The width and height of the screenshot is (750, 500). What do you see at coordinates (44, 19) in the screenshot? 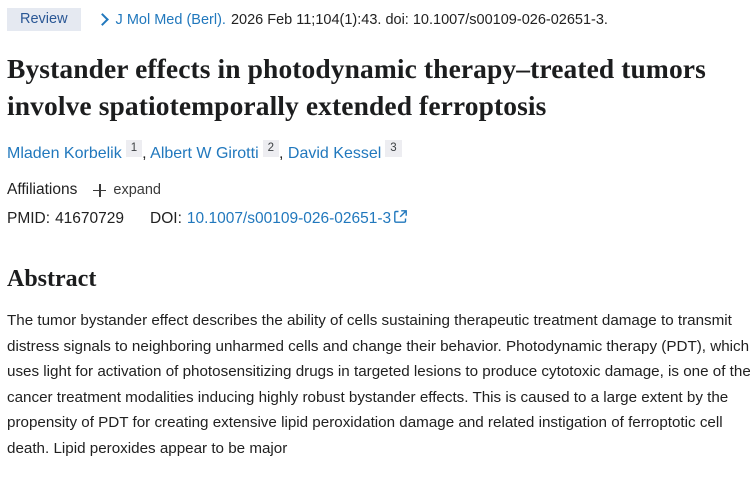
I see `publication-type-badge: Review` at bounding box center [44, 19].